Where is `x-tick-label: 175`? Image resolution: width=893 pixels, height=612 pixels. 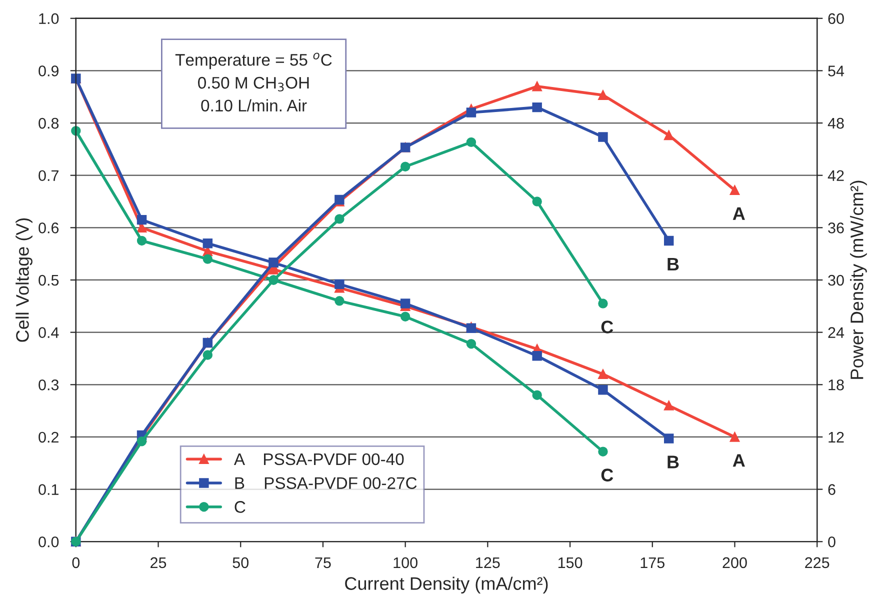
x-tick-label: 175 is located at coordinates (652, 562).